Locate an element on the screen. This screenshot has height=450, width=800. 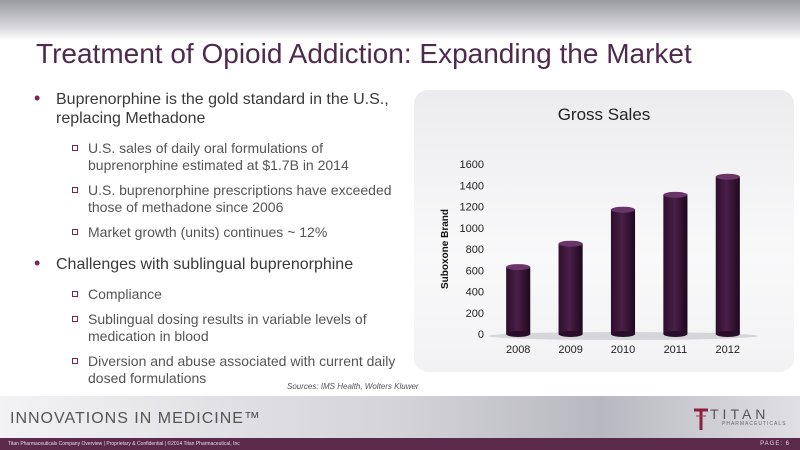
tagline: INNOVATIONS IN MEDICINE™ is located at coordinates (135, 418).